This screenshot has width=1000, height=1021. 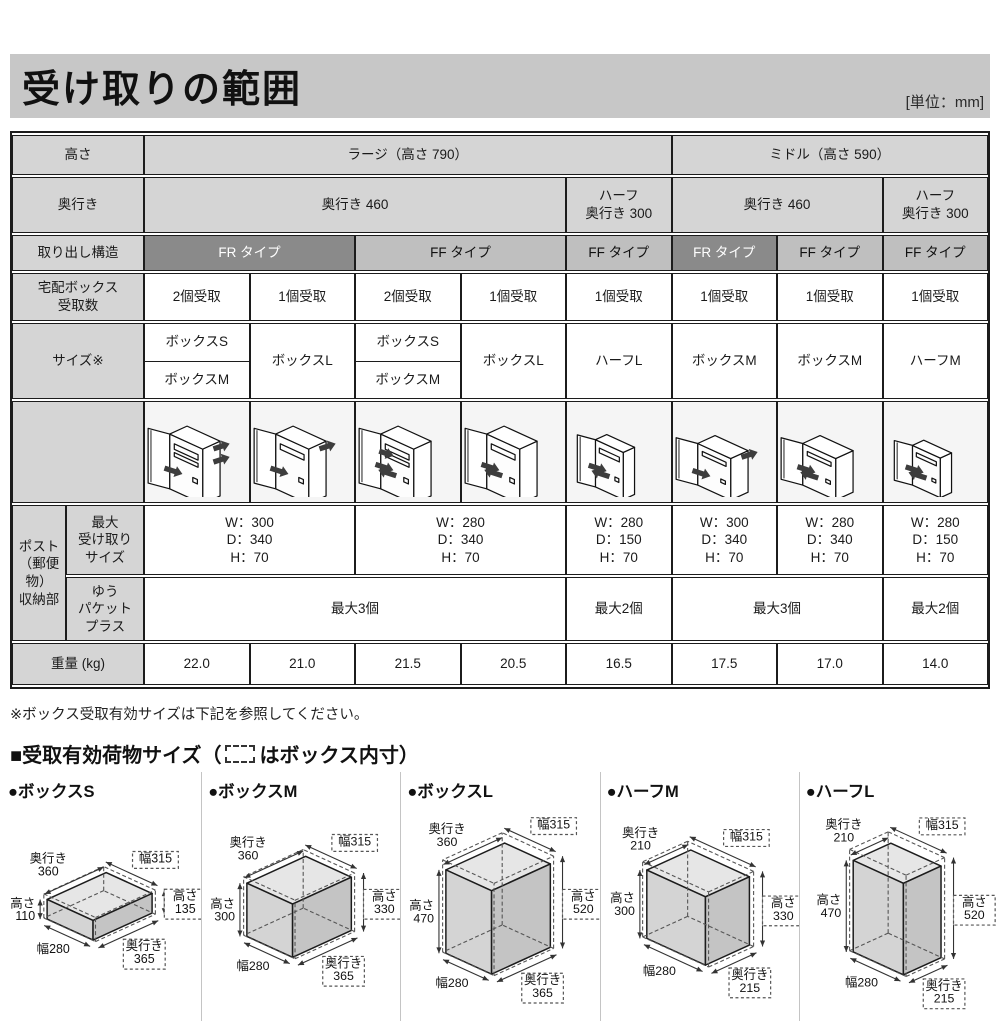 I want to click on illustration-spacer-cell, so click(x=78, y=452).